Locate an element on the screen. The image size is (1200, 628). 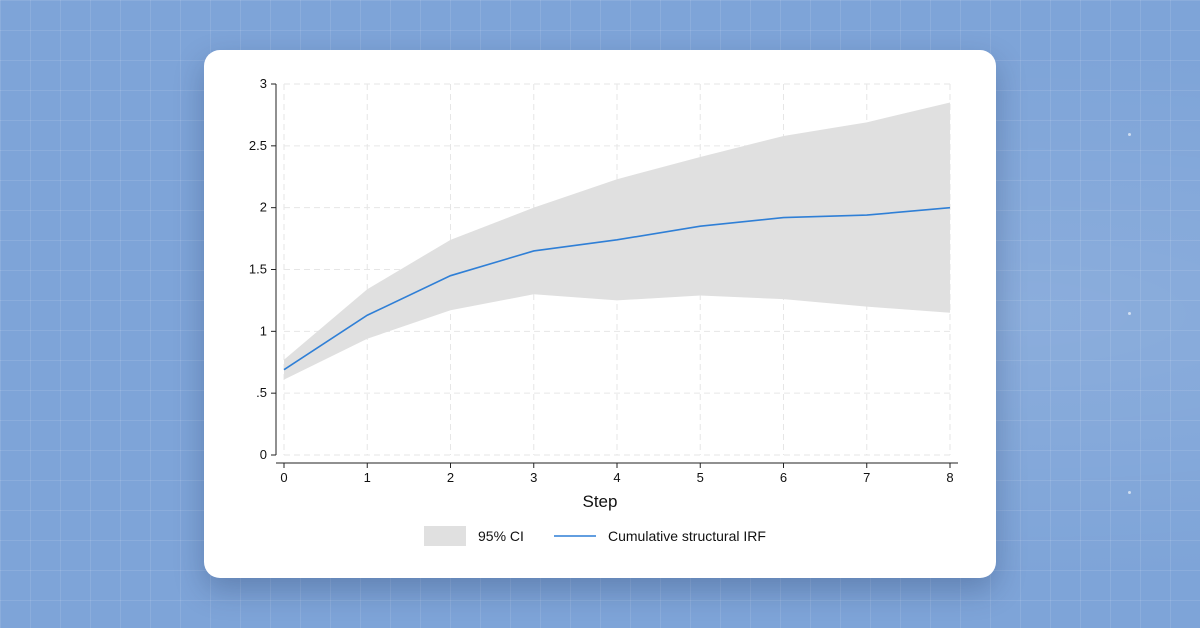
legend-label-ci: 95% CI is located at coordinates (501, 536).